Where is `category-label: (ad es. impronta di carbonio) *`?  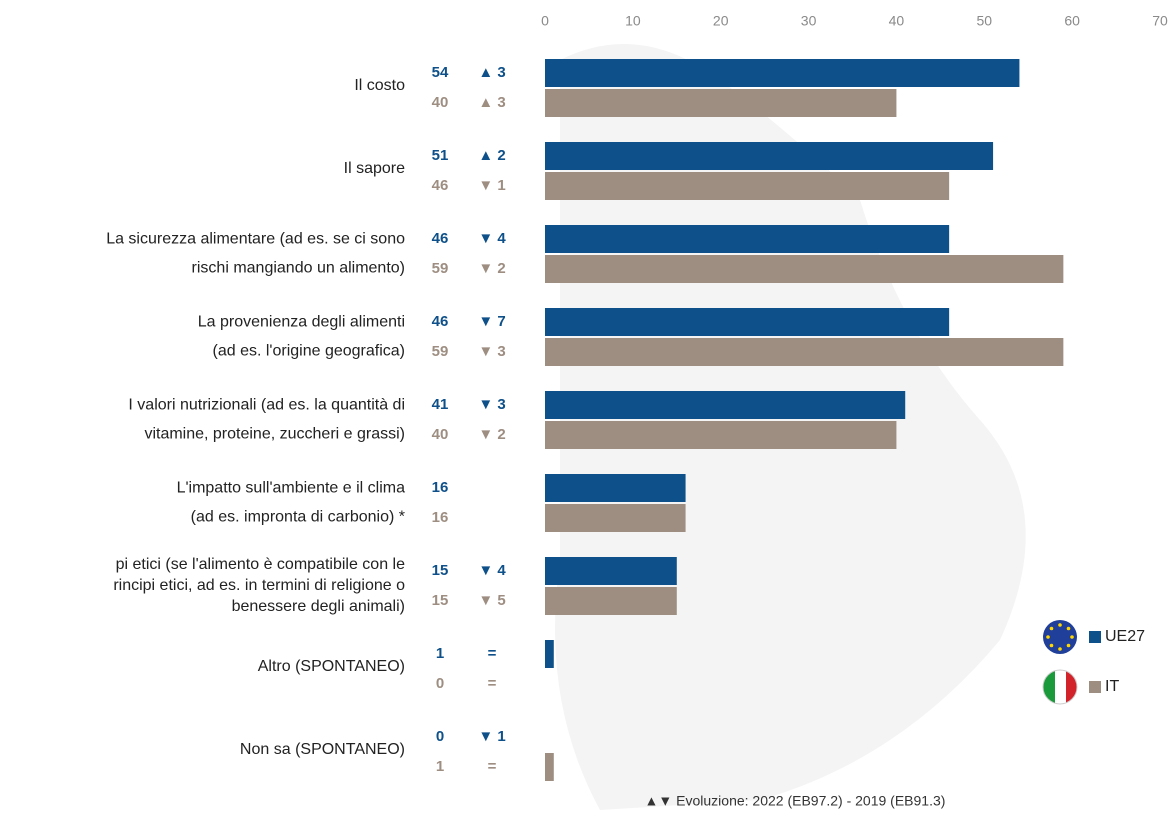
category-label: (ad es. impronta di carbonio) * is located at coordinates (298, 517).